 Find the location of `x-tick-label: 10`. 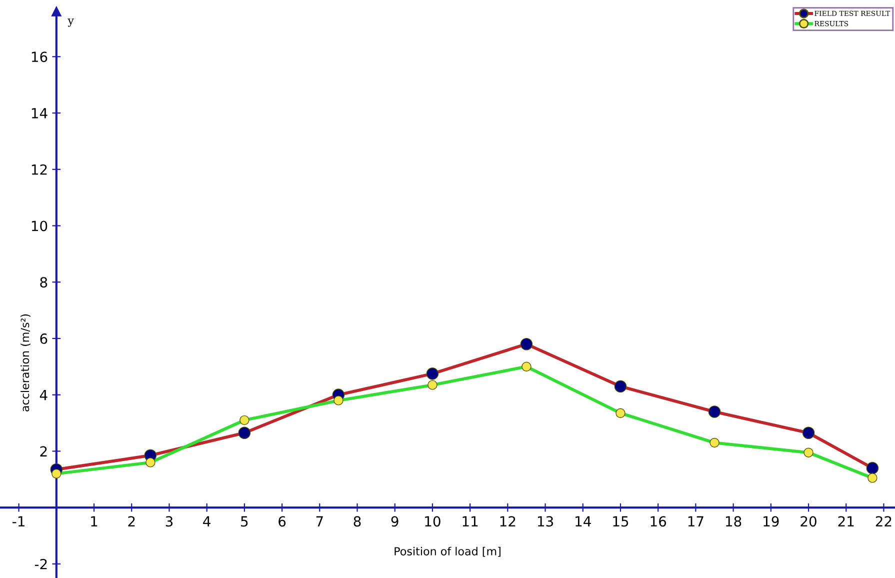

x-tick-label: 10 is located at coordinates (432, 521).